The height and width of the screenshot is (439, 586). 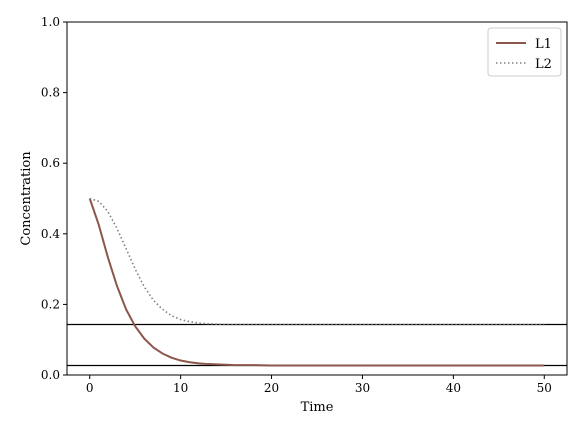 I want to click on y-tick-label: 0.2, so click(x=50, y=304).